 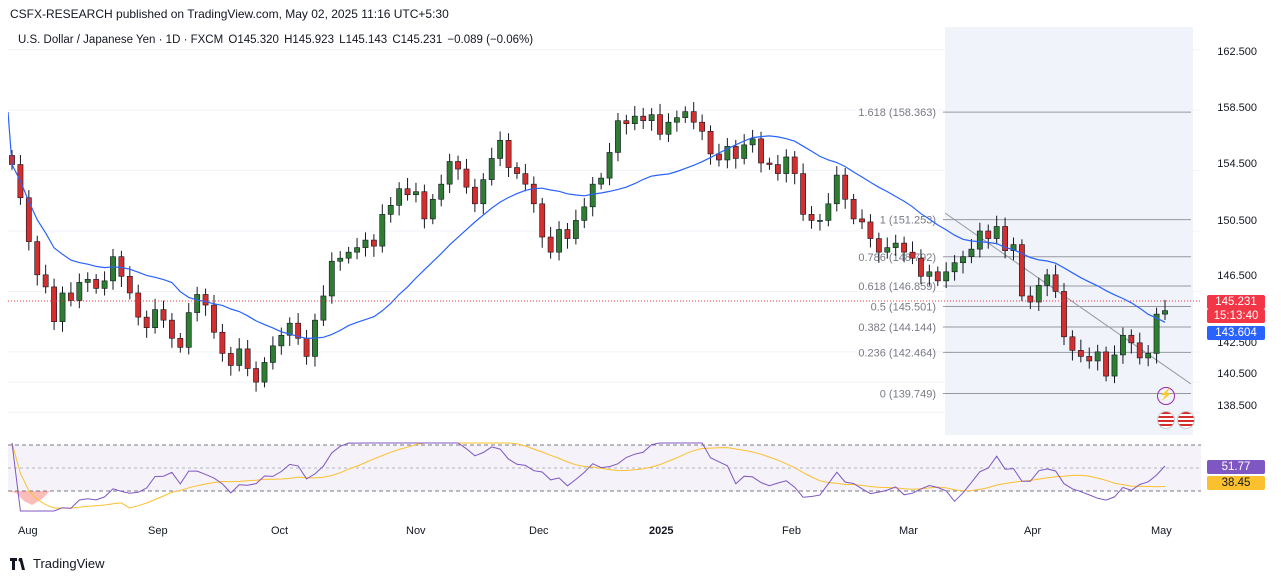 I want to click on price-axis-label: 140.500, so click(x=1237, y=374).